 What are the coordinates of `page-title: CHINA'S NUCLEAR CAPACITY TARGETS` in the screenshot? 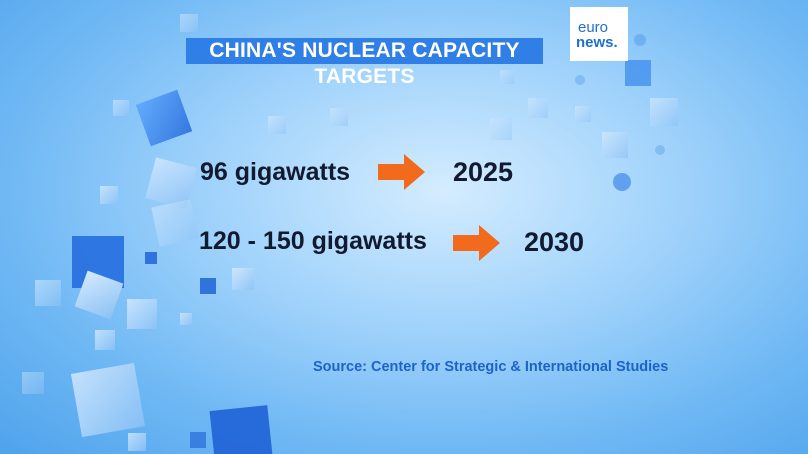 It's located at (364, 63).